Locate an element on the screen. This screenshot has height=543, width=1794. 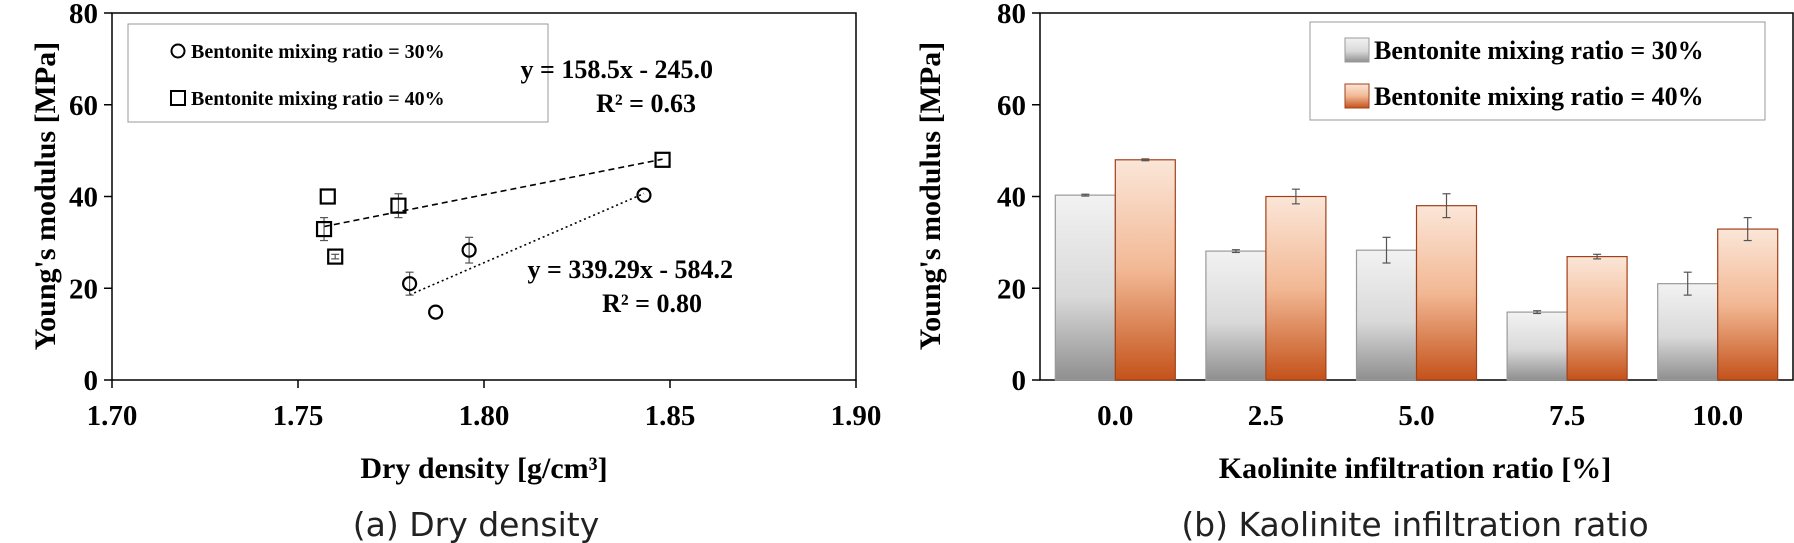
chart-a-x-axis: 1.70 1.75 1.80 1.85 1.90 is located at coordinates (484, 406).